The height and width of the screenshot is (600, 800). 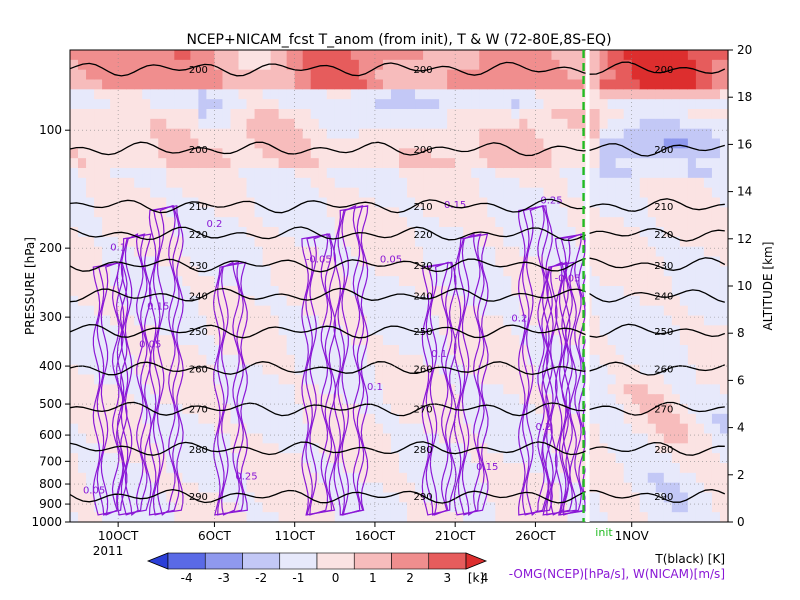 I want to click on y-axis-label-left: PRESSURE [hPa], so click(x=30, y=286).